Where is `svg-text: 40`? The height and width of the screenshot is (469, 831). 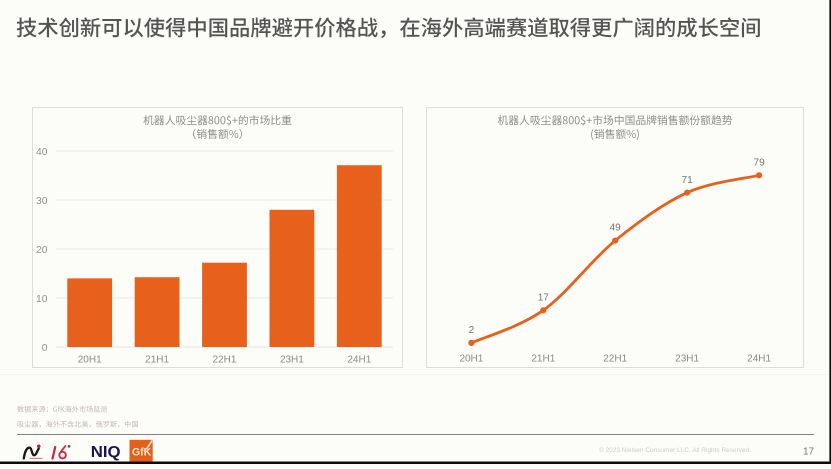 svg-text: 40 is located at coordinates (42, 152).